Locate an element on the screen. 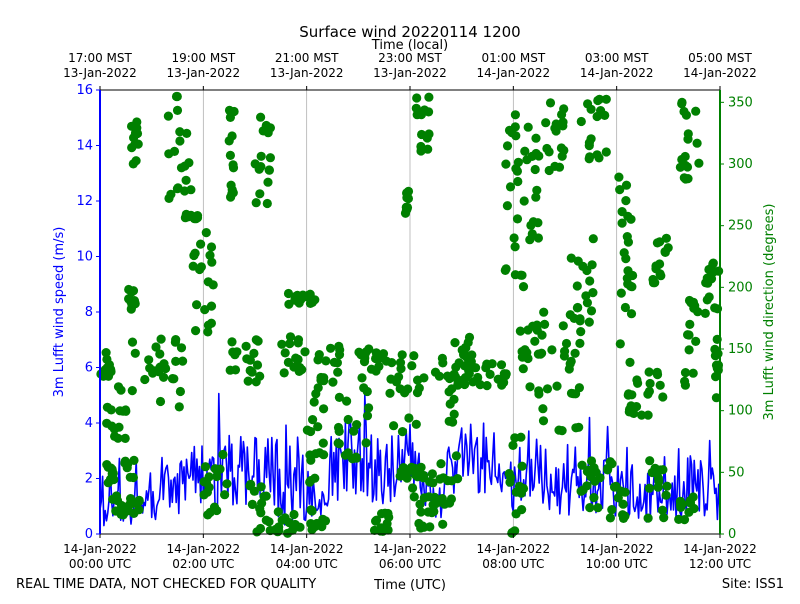 This screenshot has height=604, width=800. y-right-tick-label: 100 is located at coordinates (740, 411).